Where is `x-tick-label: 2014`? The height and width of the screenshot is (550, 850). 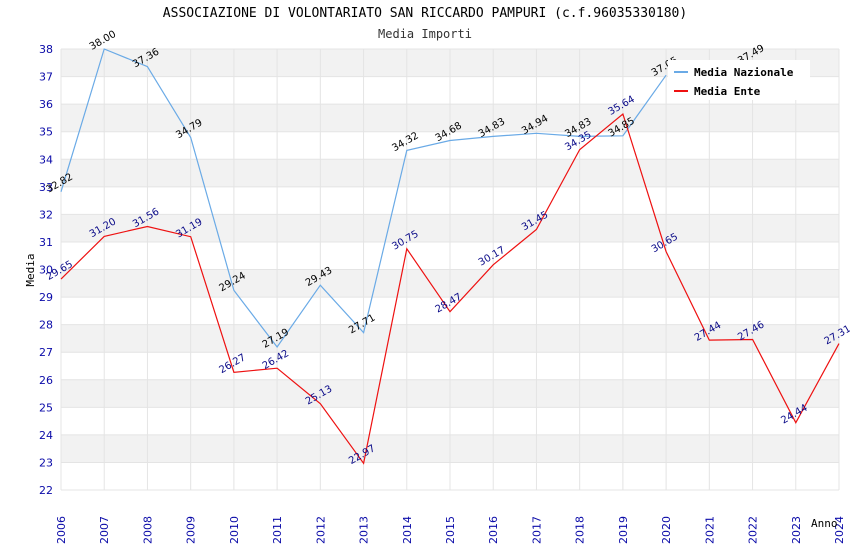
x-tick-label: 2014 is located at coordinates (407, 530).